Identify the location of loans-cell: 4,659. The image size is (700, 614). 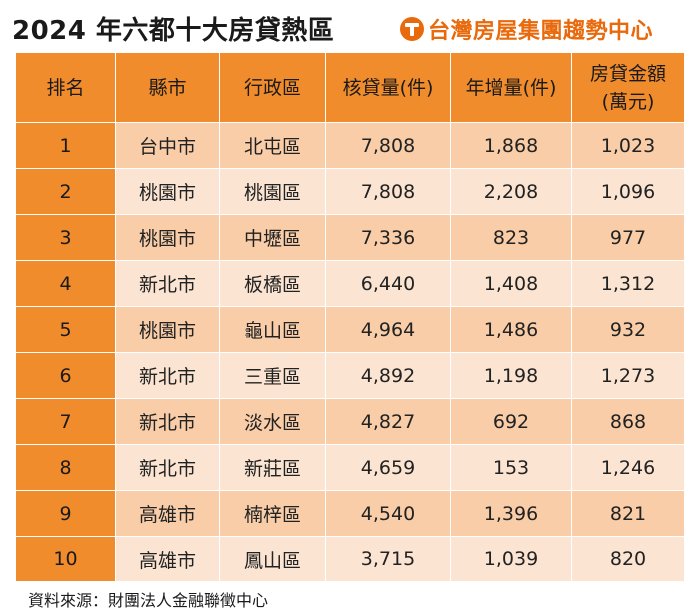
(388, 467).